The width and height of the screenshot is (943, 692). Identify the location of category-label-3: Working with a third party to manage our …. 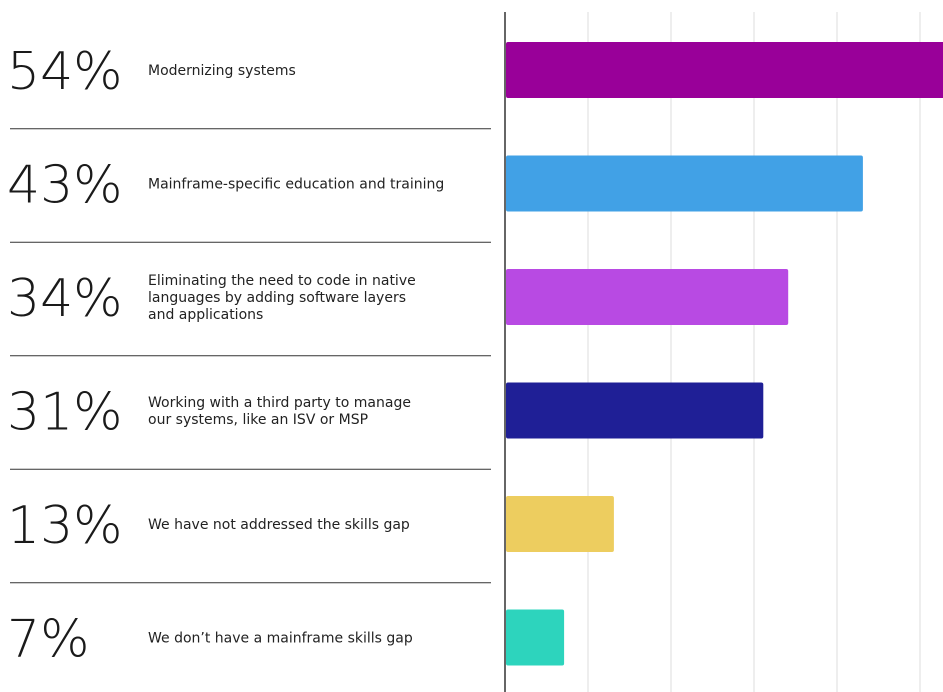
(279, 411).